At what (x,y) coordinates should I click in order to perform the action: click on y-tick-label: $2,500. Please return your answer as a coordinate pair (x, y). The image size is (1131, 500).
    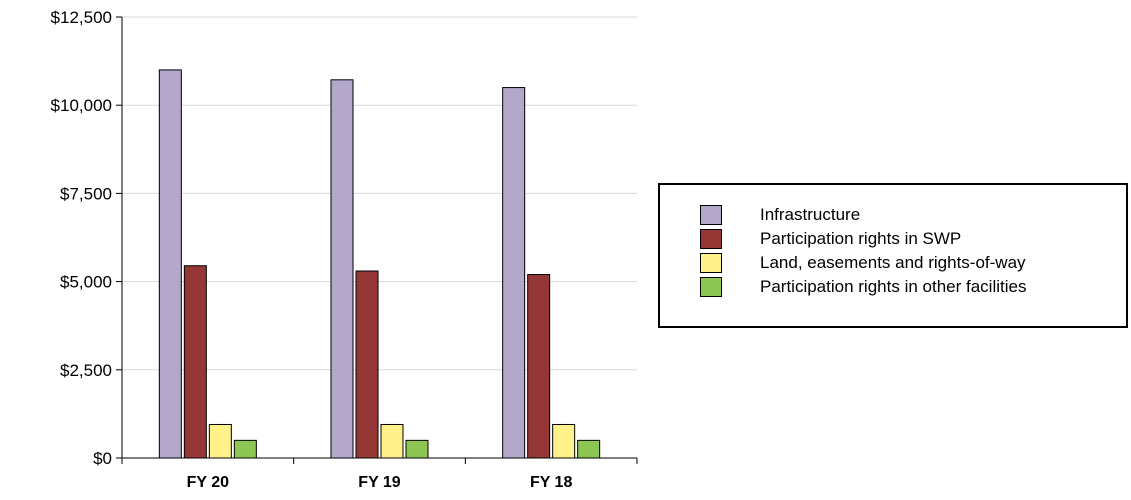
    Looking at the image, I should click on (86, 370).